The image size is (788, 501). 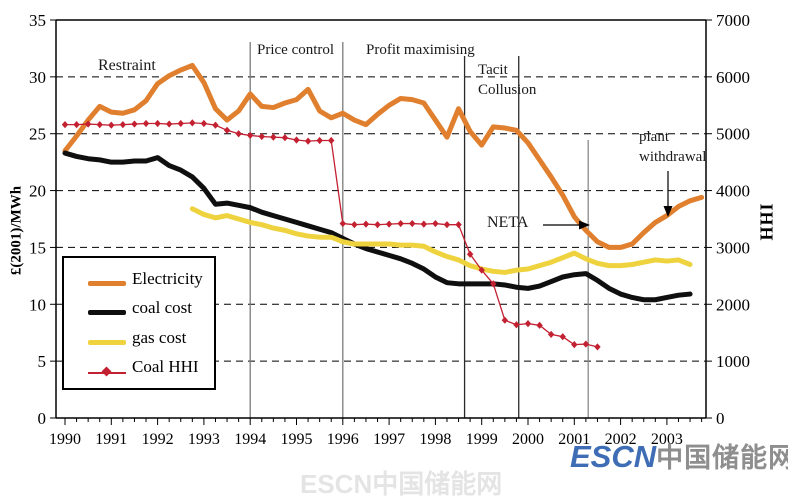 I want to click on x-tick-label: 2001, so click(x=574, y=439).